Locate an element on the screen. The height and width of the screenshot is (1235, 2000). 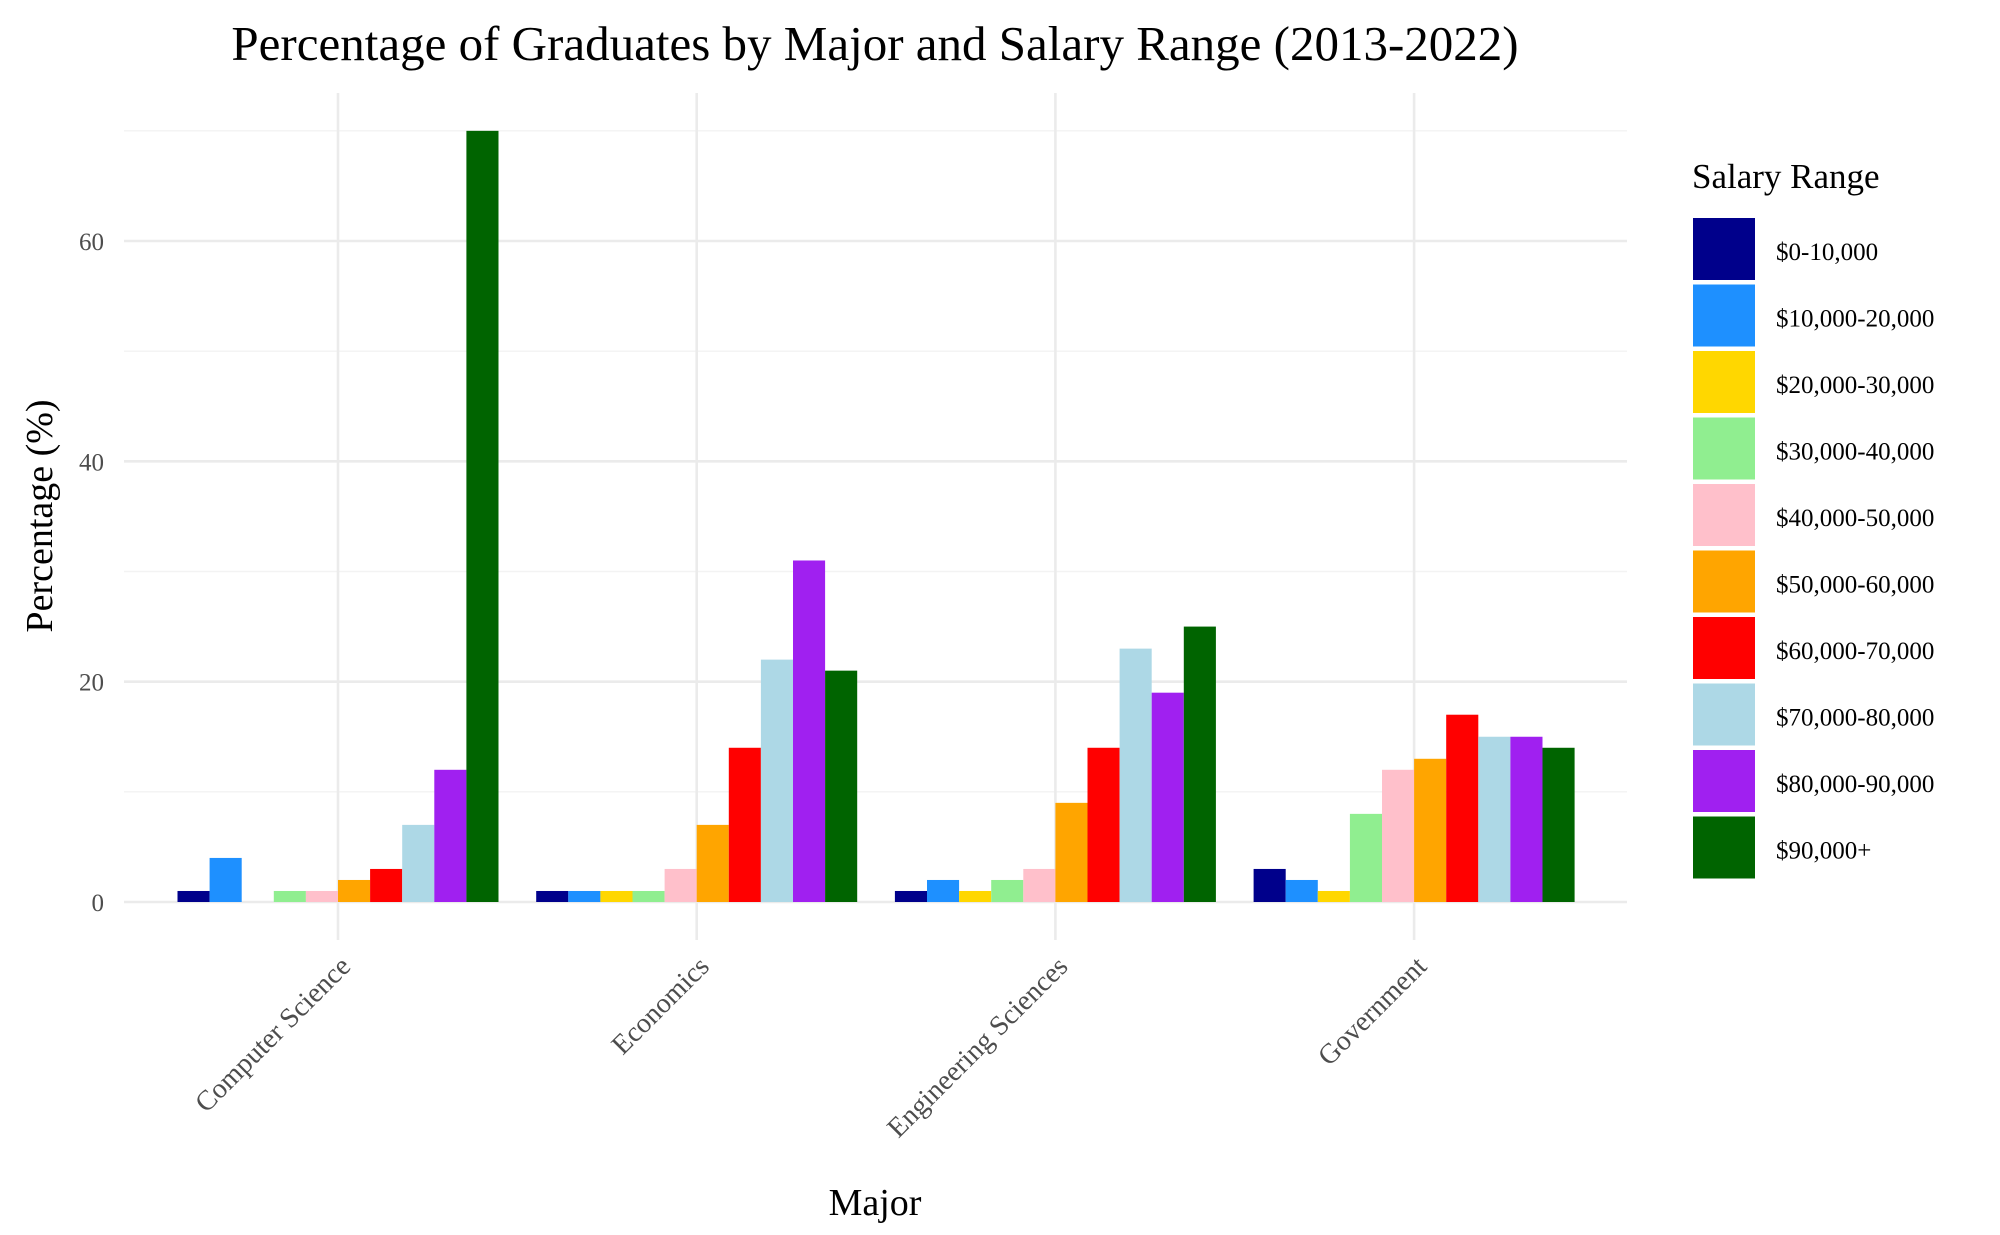
legend-label: $40,000-50,000 is located at coordinates (1855, 518).